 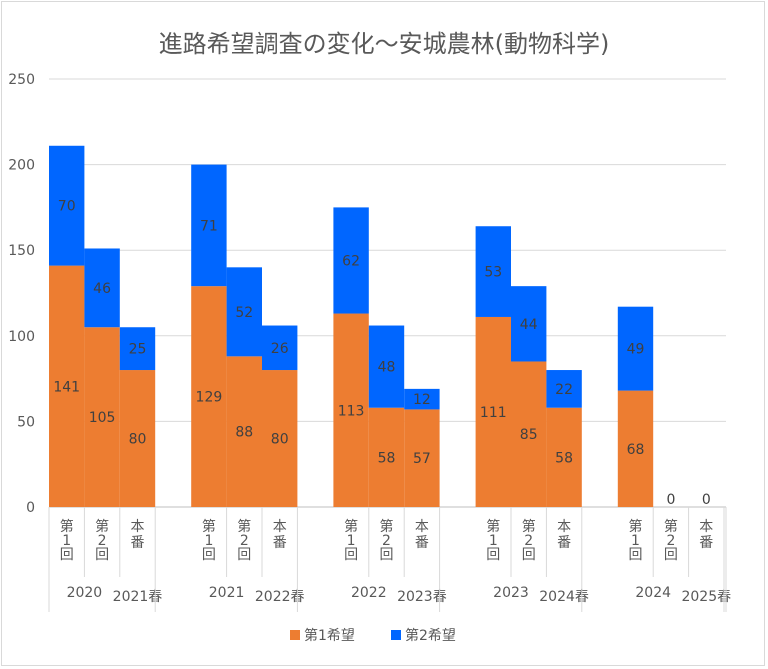 I want to click on data-label-first-choice: 57, so click(x=422, y=459).